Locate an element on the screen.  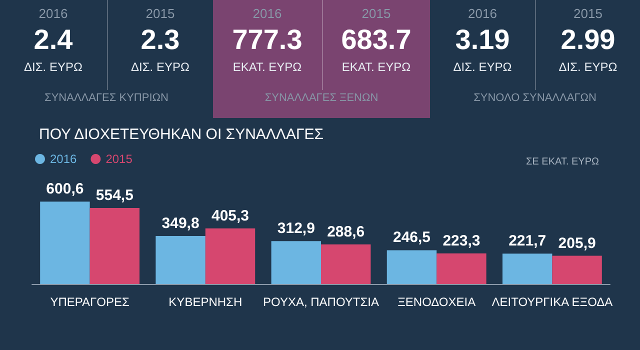
data-label: 2.99 is located at coordinates (588, 40).